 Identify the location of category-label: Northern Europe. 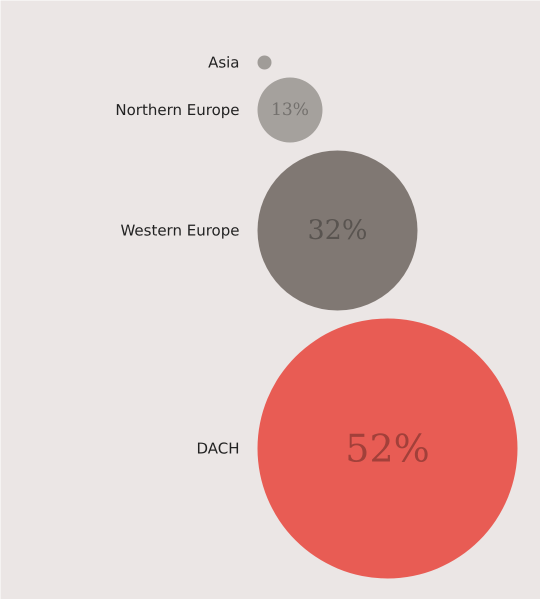
(177, 110).